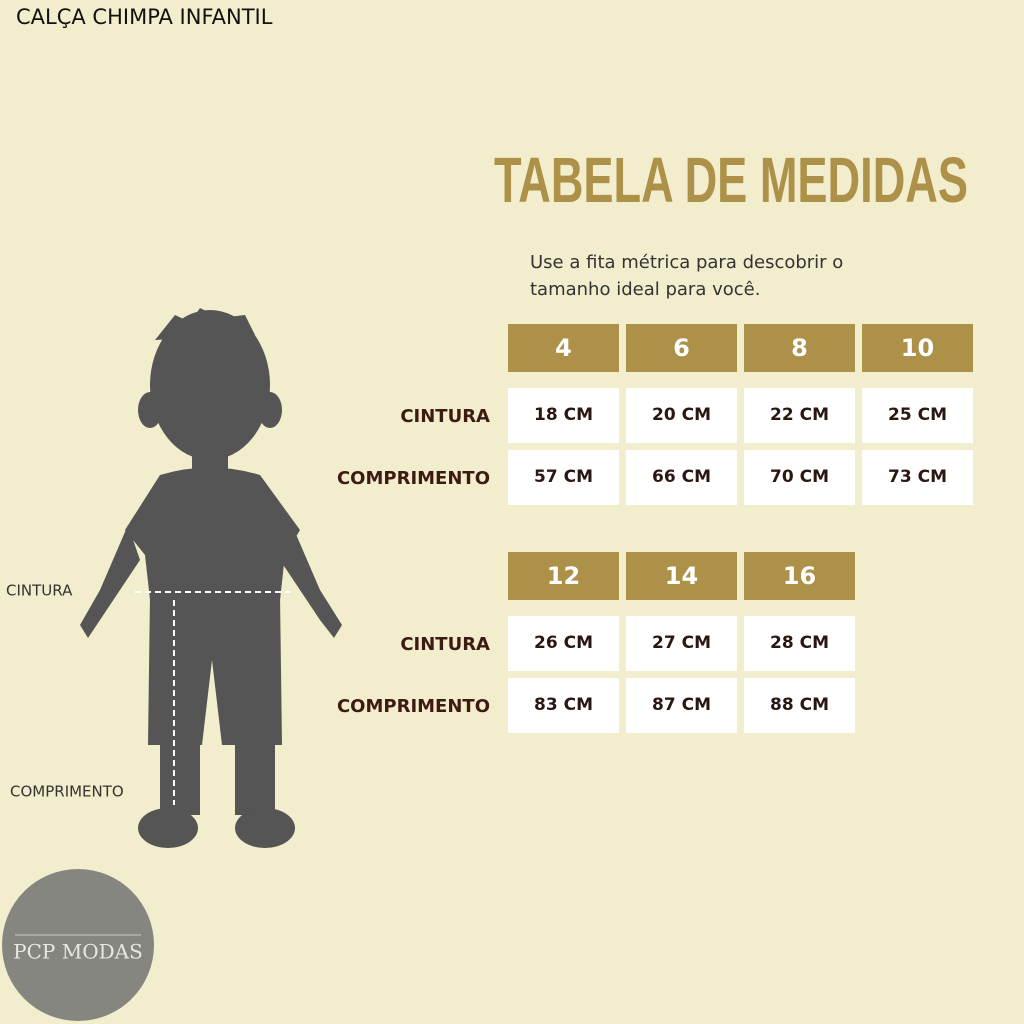  I want to click on measure-value: 27 CM, so click(681, 643).